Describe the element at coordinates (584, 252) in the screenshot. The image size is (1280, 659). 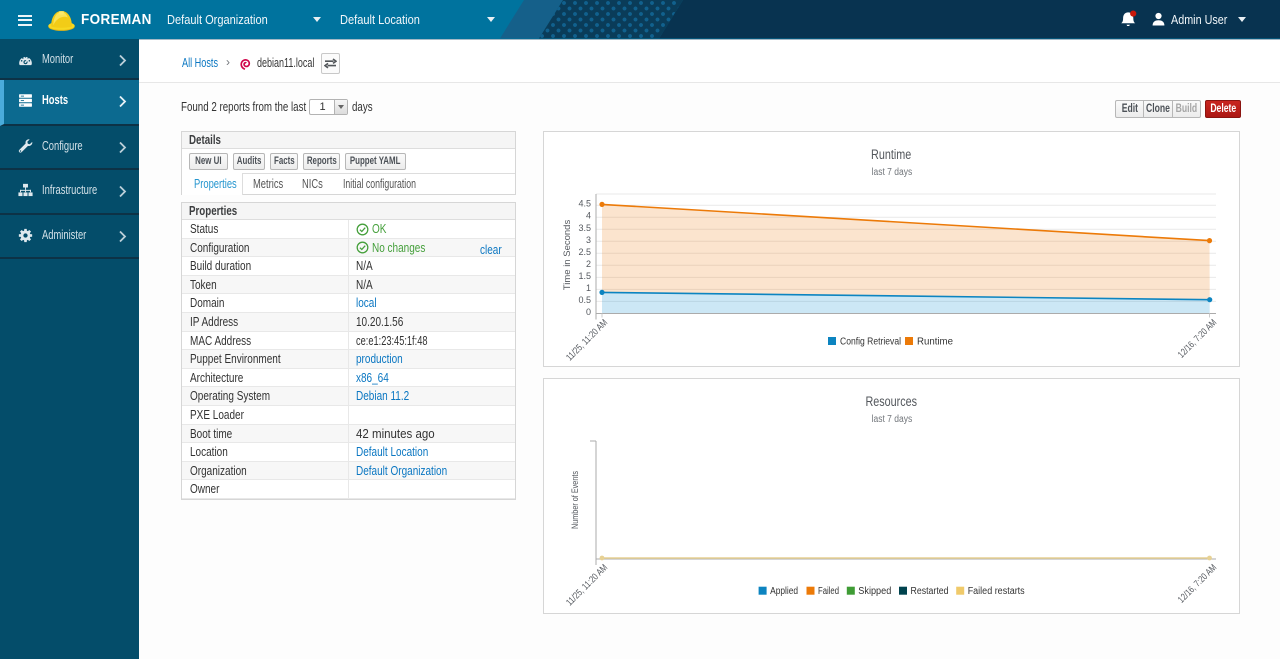
I see `svg-text: 2.5` at that location.